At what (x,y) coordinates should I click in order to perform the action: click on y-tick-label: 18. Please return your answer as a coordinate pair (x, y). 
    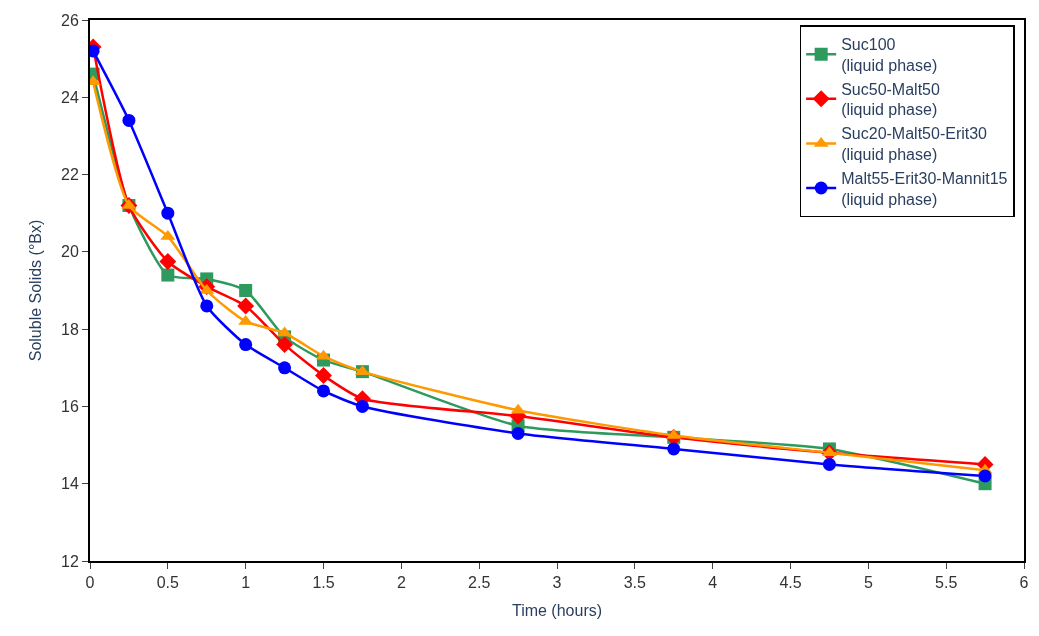
    Looking at the image, I should click on (70, 329).